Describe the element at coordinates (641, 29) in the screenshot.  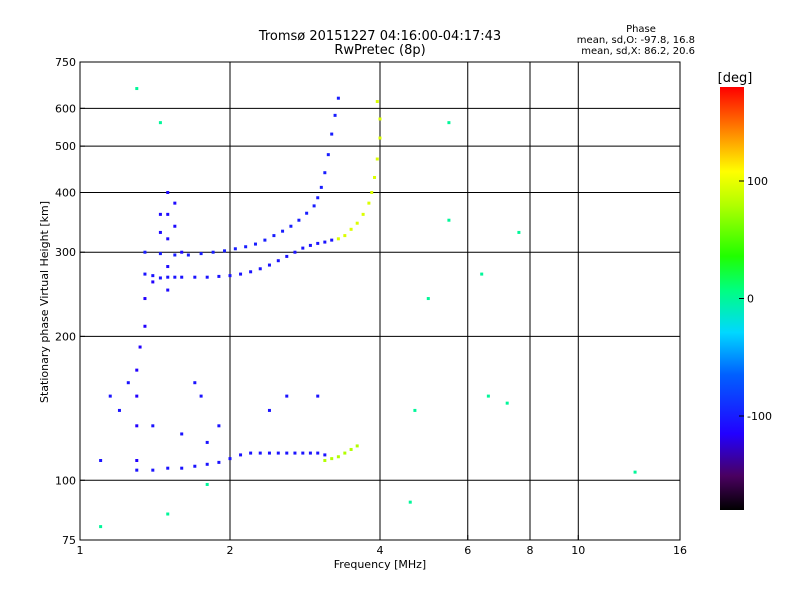
I see `stats-title: Phase` at that location.